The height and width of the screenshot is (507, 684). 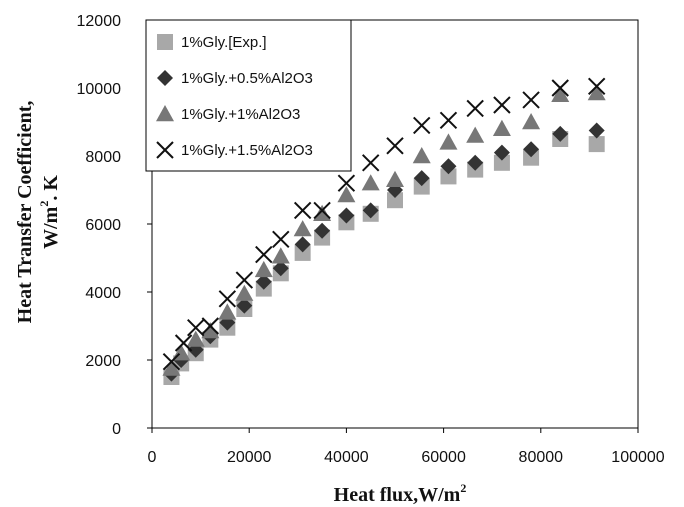 I want to click on x-axis-title: Heat flux,W/m2, so click(x=400, y=493).